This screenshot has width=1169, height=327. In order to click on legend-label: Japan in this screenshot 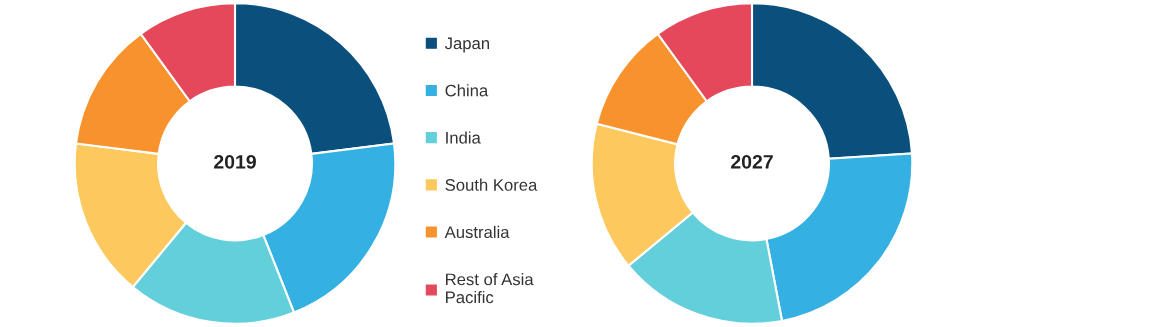, I will do `click(466, 45)`.